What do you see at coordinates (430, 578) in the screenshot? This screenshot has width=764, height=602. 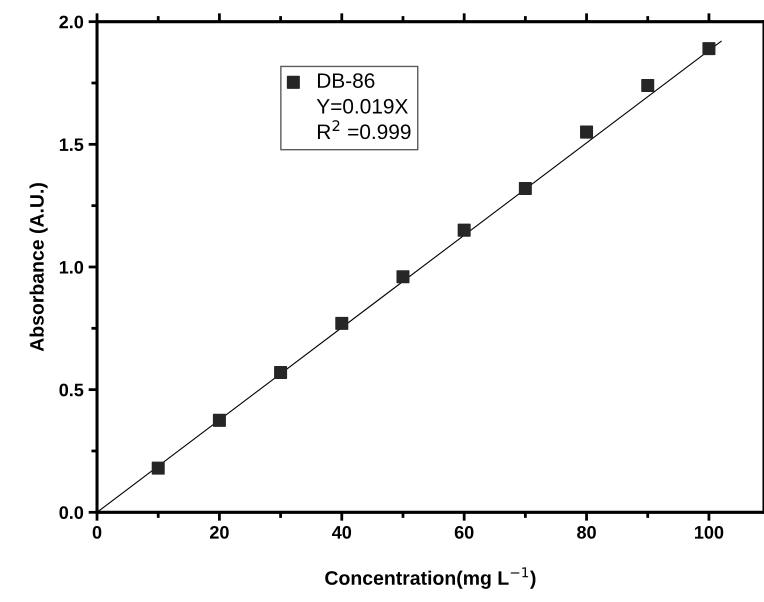 I see `x-axis-title: Concentration(mg L$^{−1}$)` at bounding box center [430, 578].